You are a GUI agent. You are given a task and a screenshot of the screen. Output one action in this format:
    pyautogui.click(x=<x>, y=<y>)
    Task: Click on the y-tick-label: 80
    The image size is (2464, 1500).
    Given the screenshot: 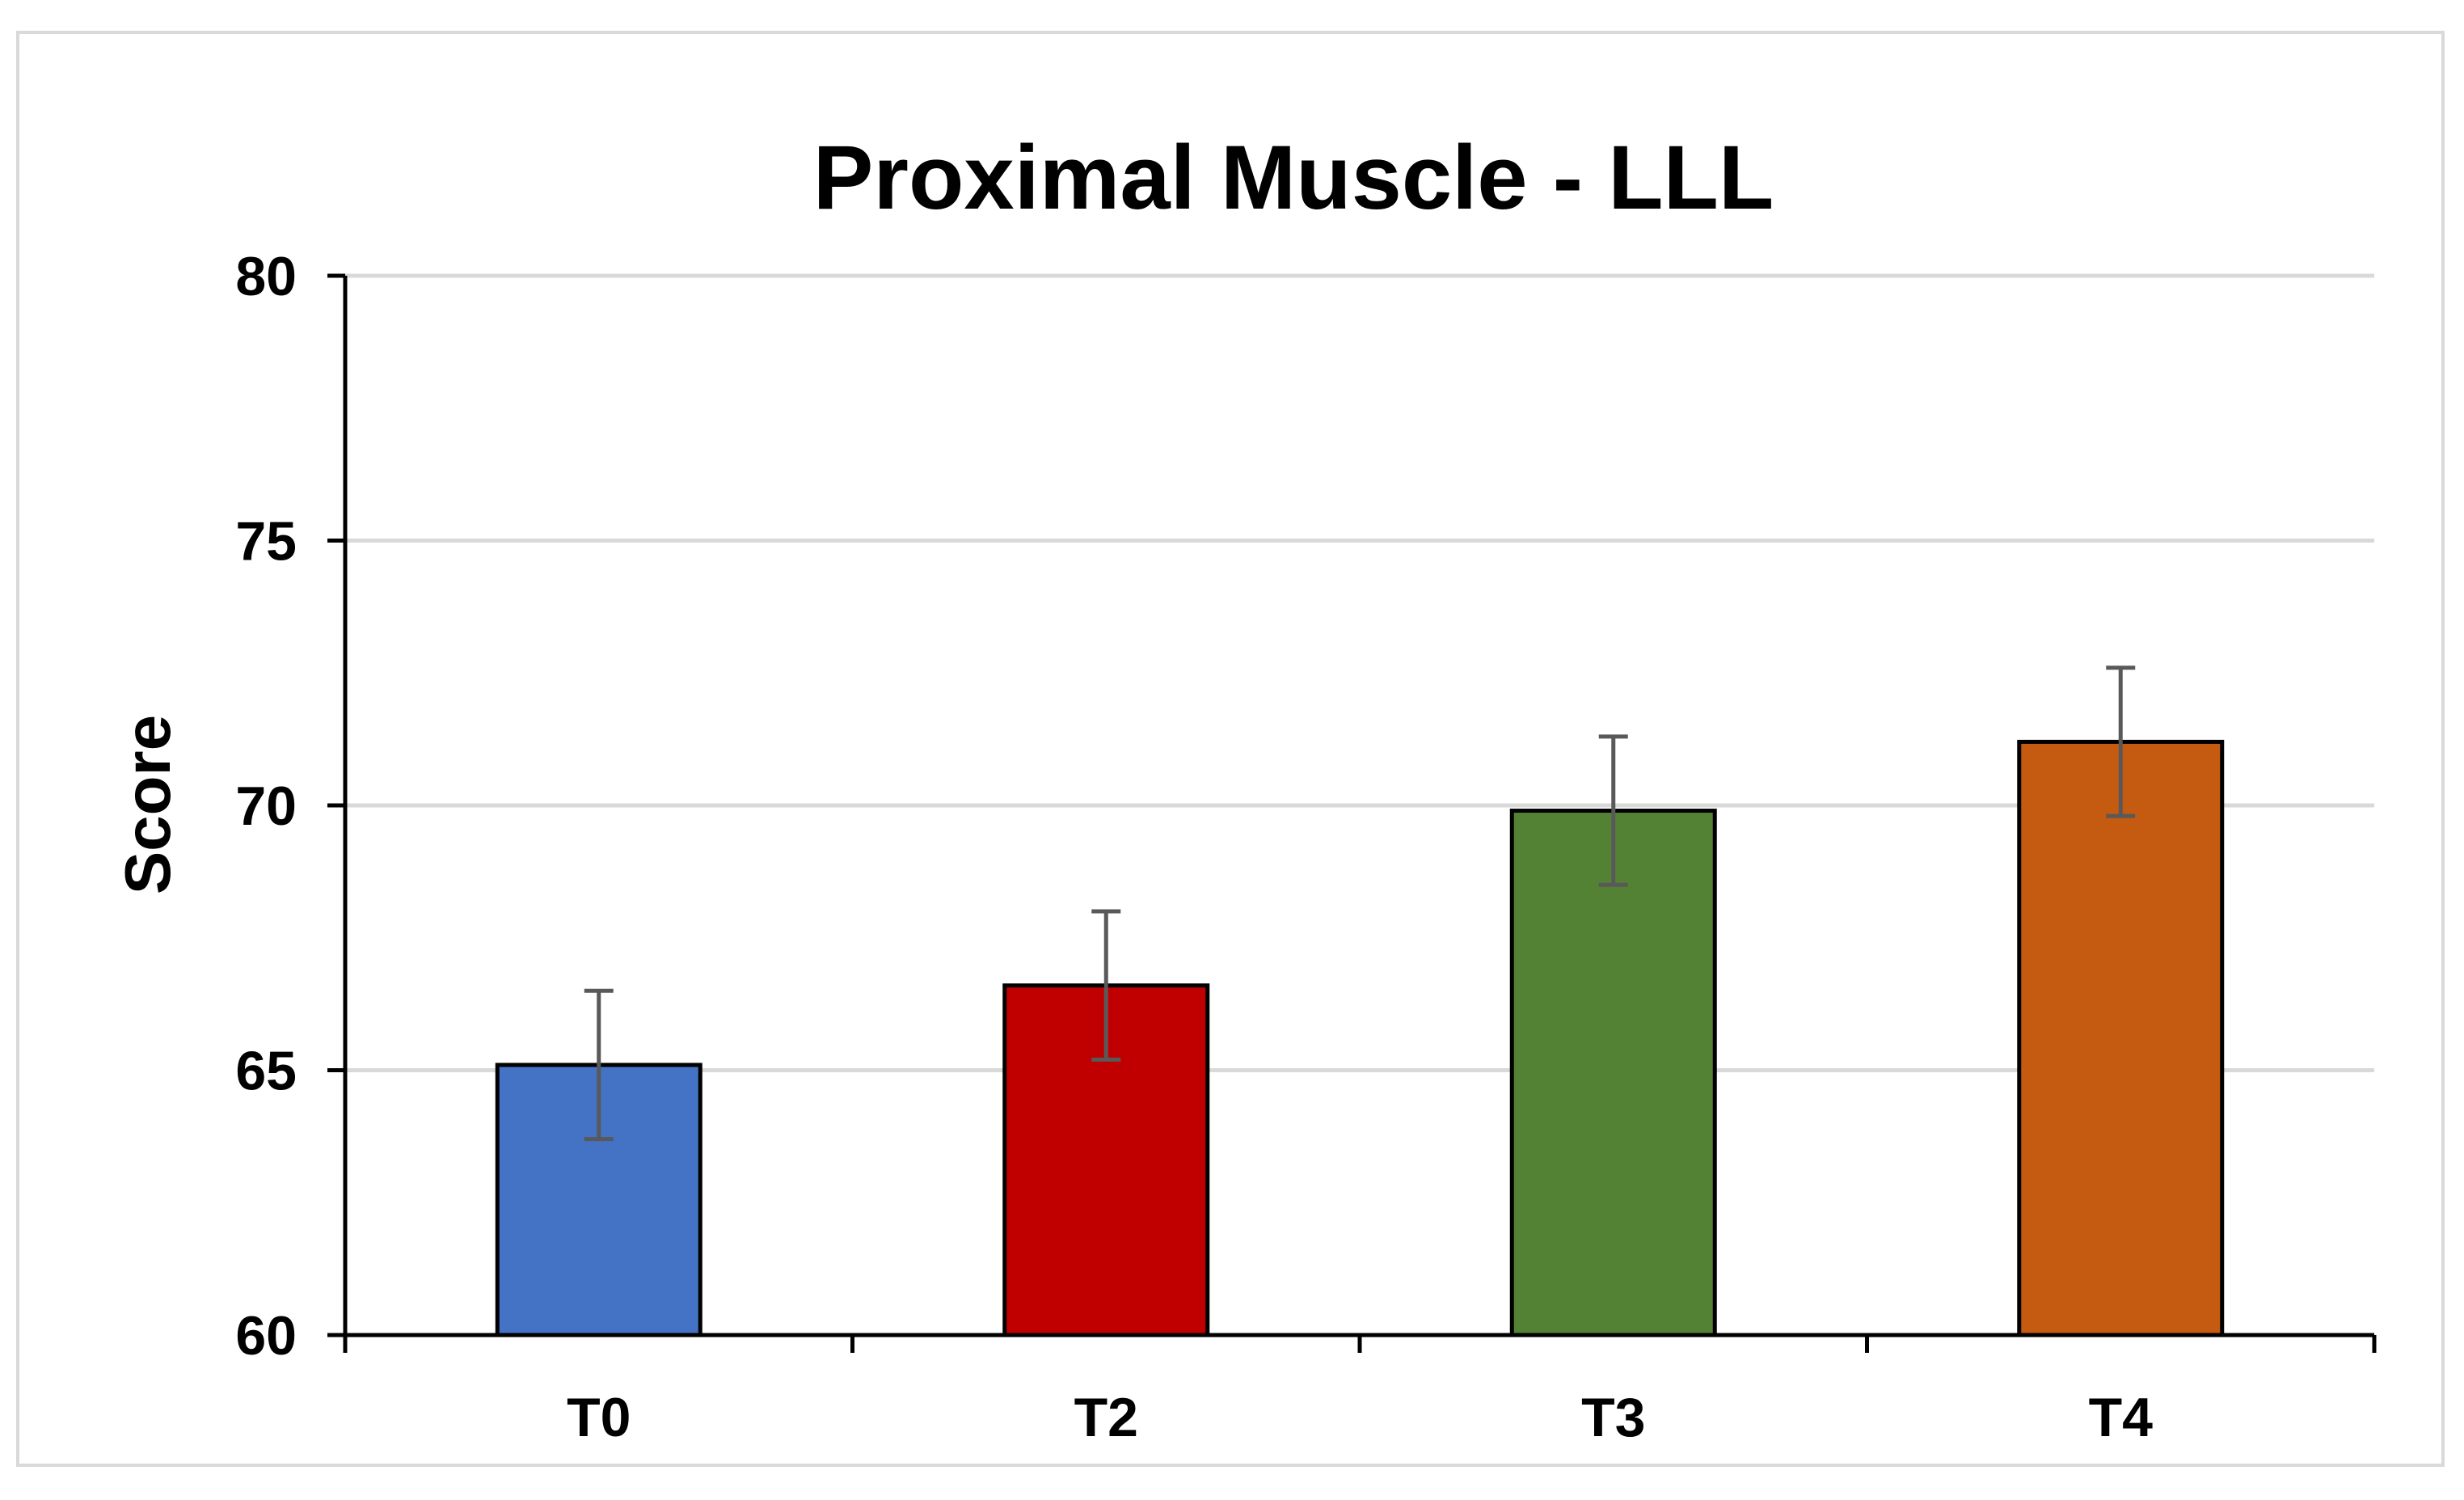 What is the action you would take?
    pyautogui.click(x=266, y=276)
    